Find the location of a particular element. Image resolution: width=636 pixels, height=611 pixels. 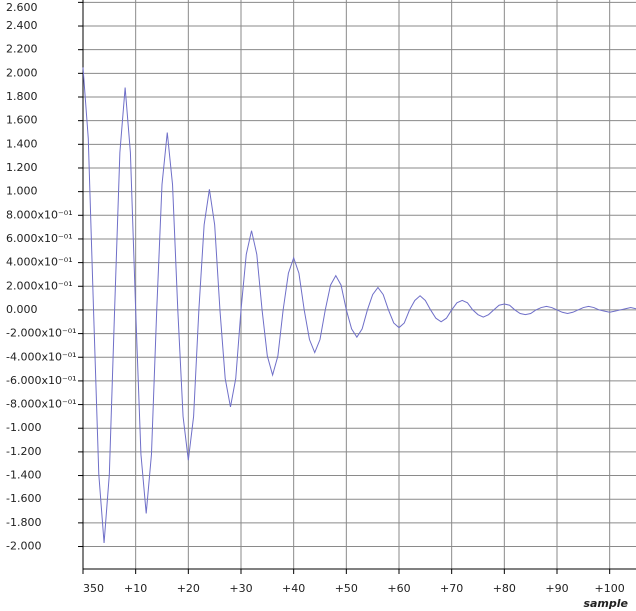

x-tick-label: +40 is located at coordinates (293, 588).